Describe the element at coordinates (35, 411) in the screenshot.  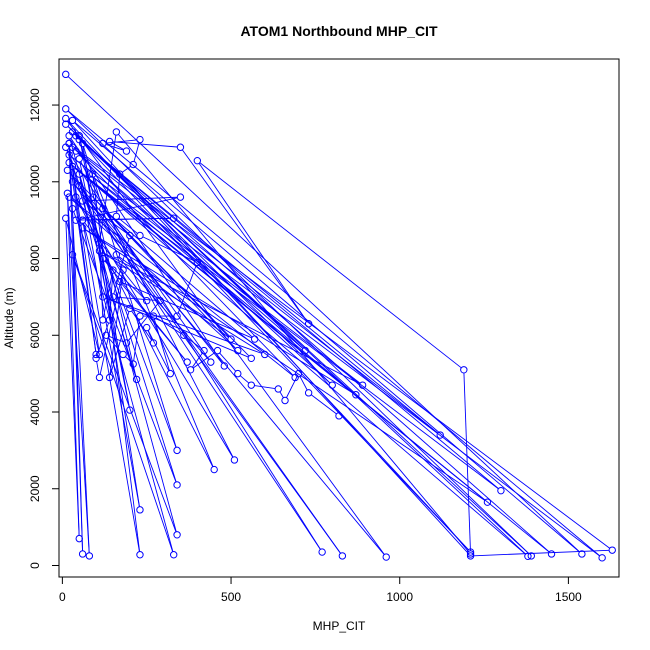
I see `y-tick-label: 4000` at that location.